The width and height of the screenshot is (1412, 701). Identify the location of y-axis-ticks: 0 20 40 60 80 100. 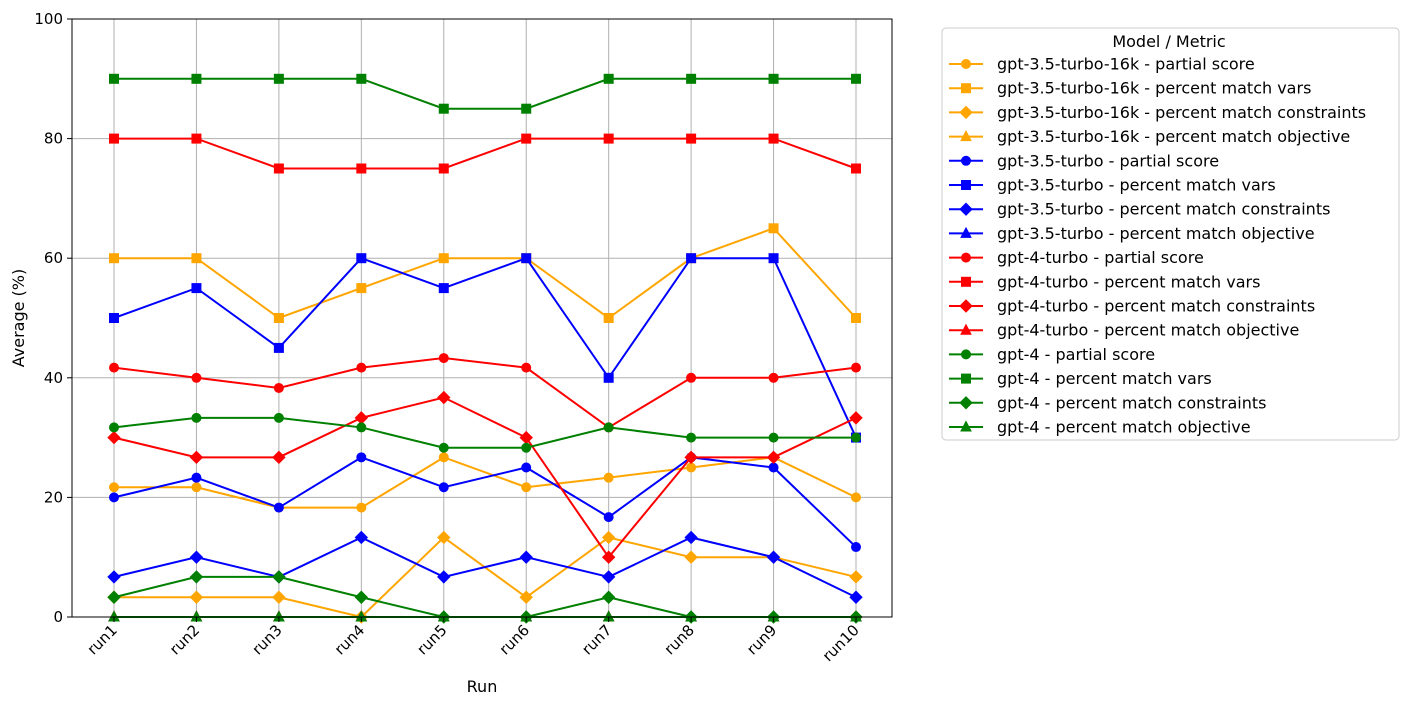
(53, 318).